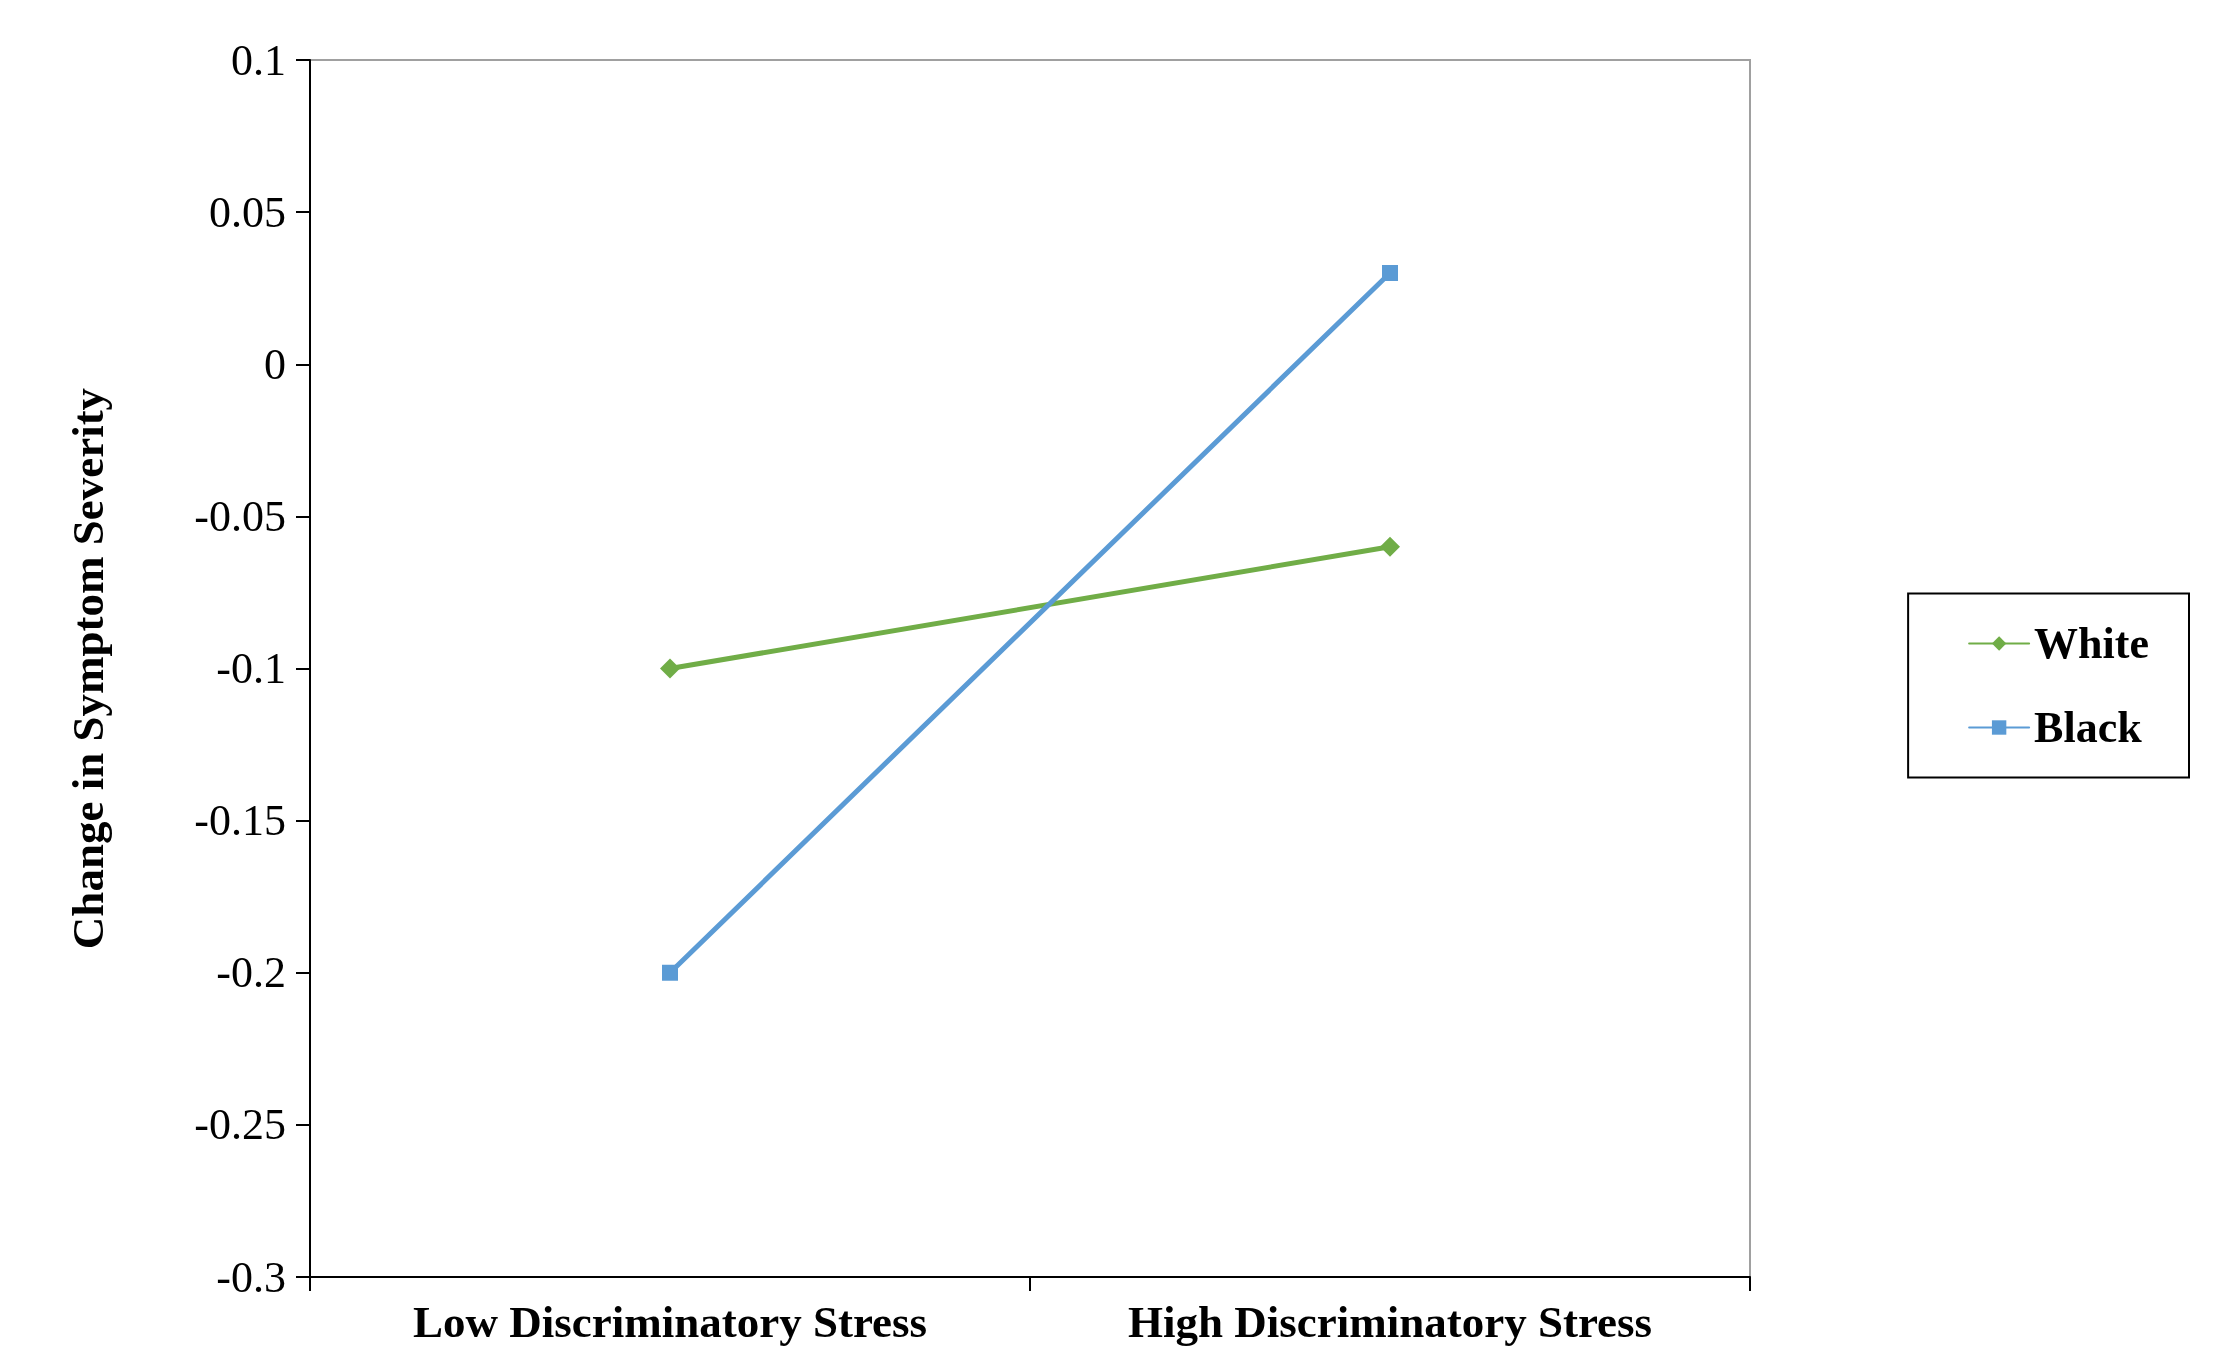 Image resolution: width=2233 pixels, height=1371 pixels. What do you see at coordinates (240, 516) in the screenshot?
I see `y-tick-label: -0.05` at bounding box center [240, 516].